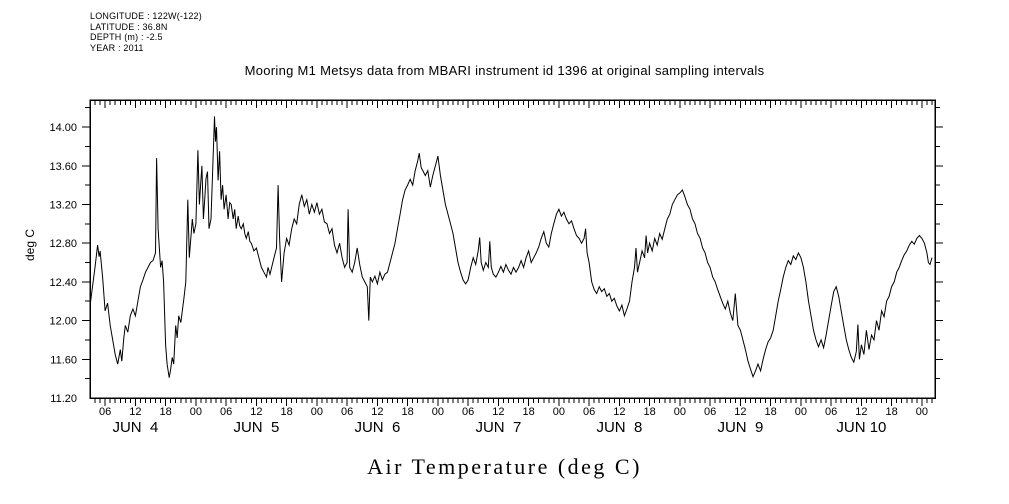 The width and height of the screenshot is (1009, 504). Describe the element at coordinates (146, 16) in the screenshot. I see `metadata-longitude: LONGITUDE : 122W(-122)` at that location.